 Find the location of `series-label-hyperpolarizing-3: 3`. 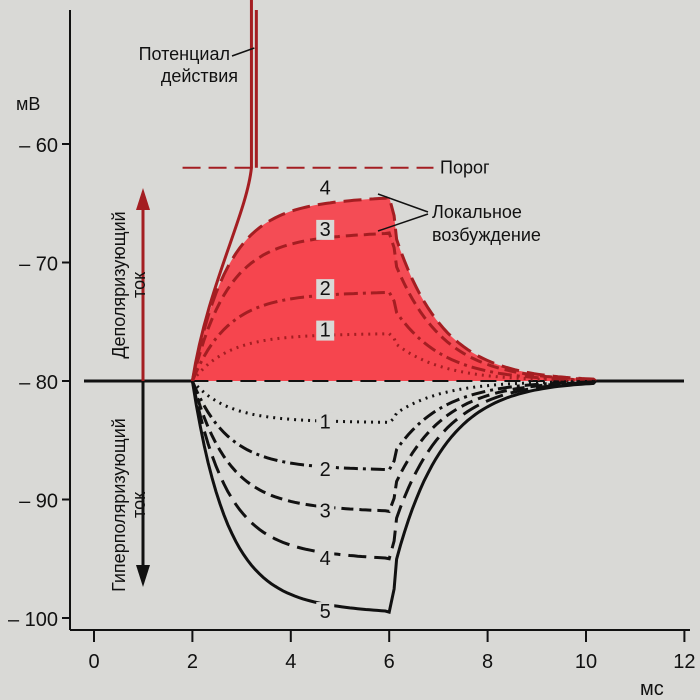

series-label-hyperpolarizing-3: 3 is located at coordinates (325, 511).